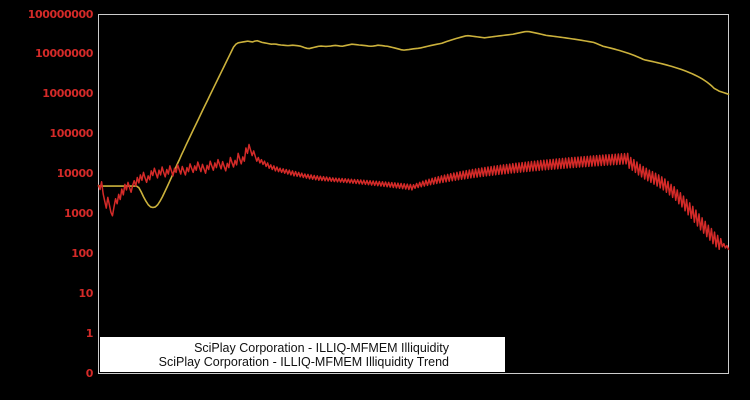 The height and width of the screenshot is (400, 750). I want to click on legend-swatch-illiquidity, so click(478, 348).